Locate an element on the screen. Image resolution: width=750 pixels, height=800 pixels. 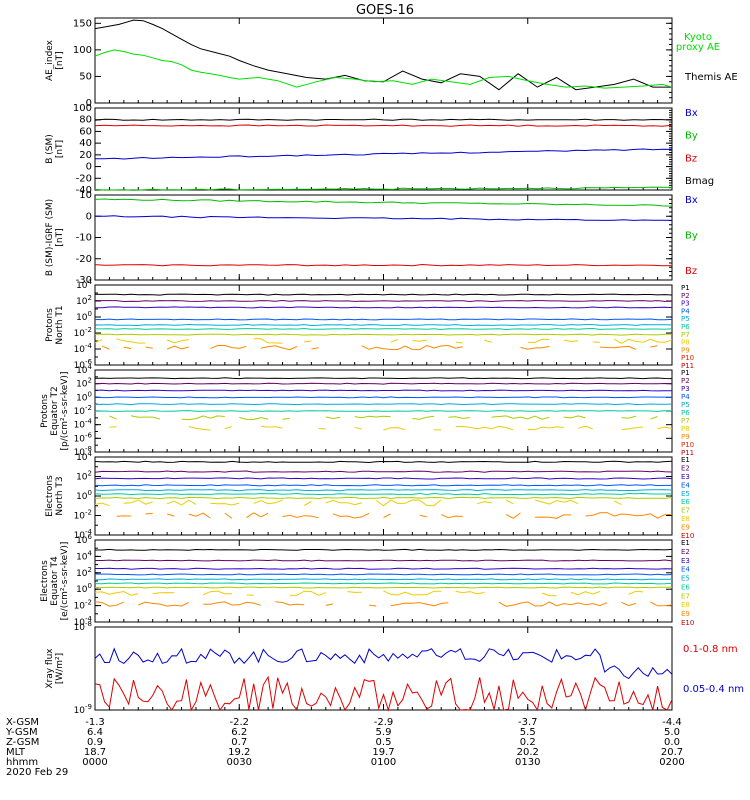
axis-table-value: -1.3 is located at coordinates (95, 722).